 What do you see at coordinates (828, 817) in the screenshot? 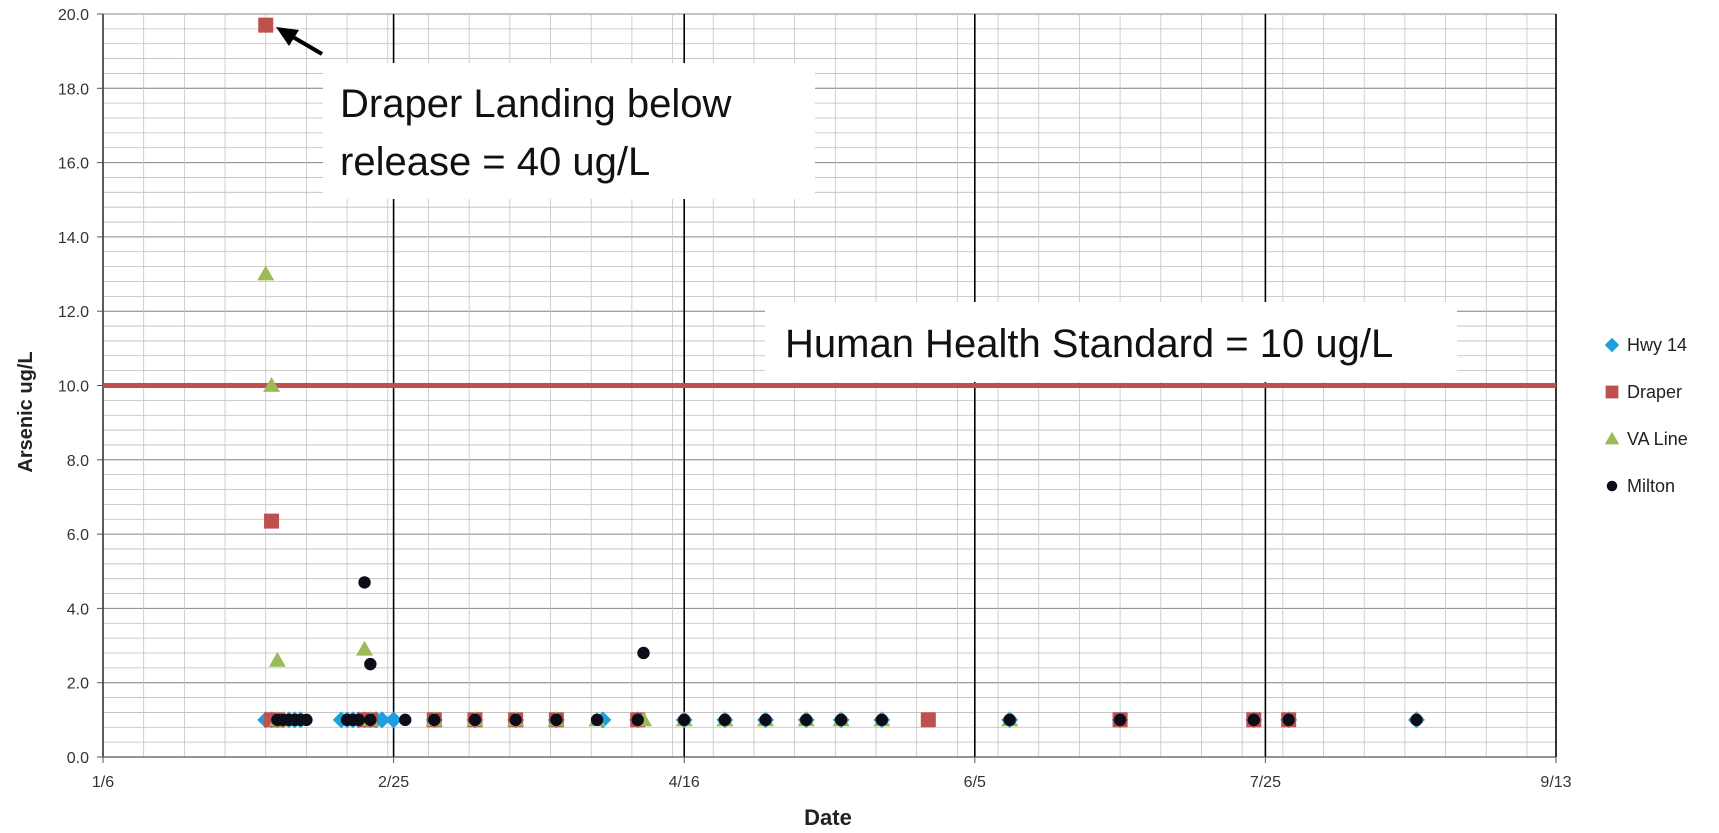
I see `x-axis-title: Date` at bounding box center [828, 817].